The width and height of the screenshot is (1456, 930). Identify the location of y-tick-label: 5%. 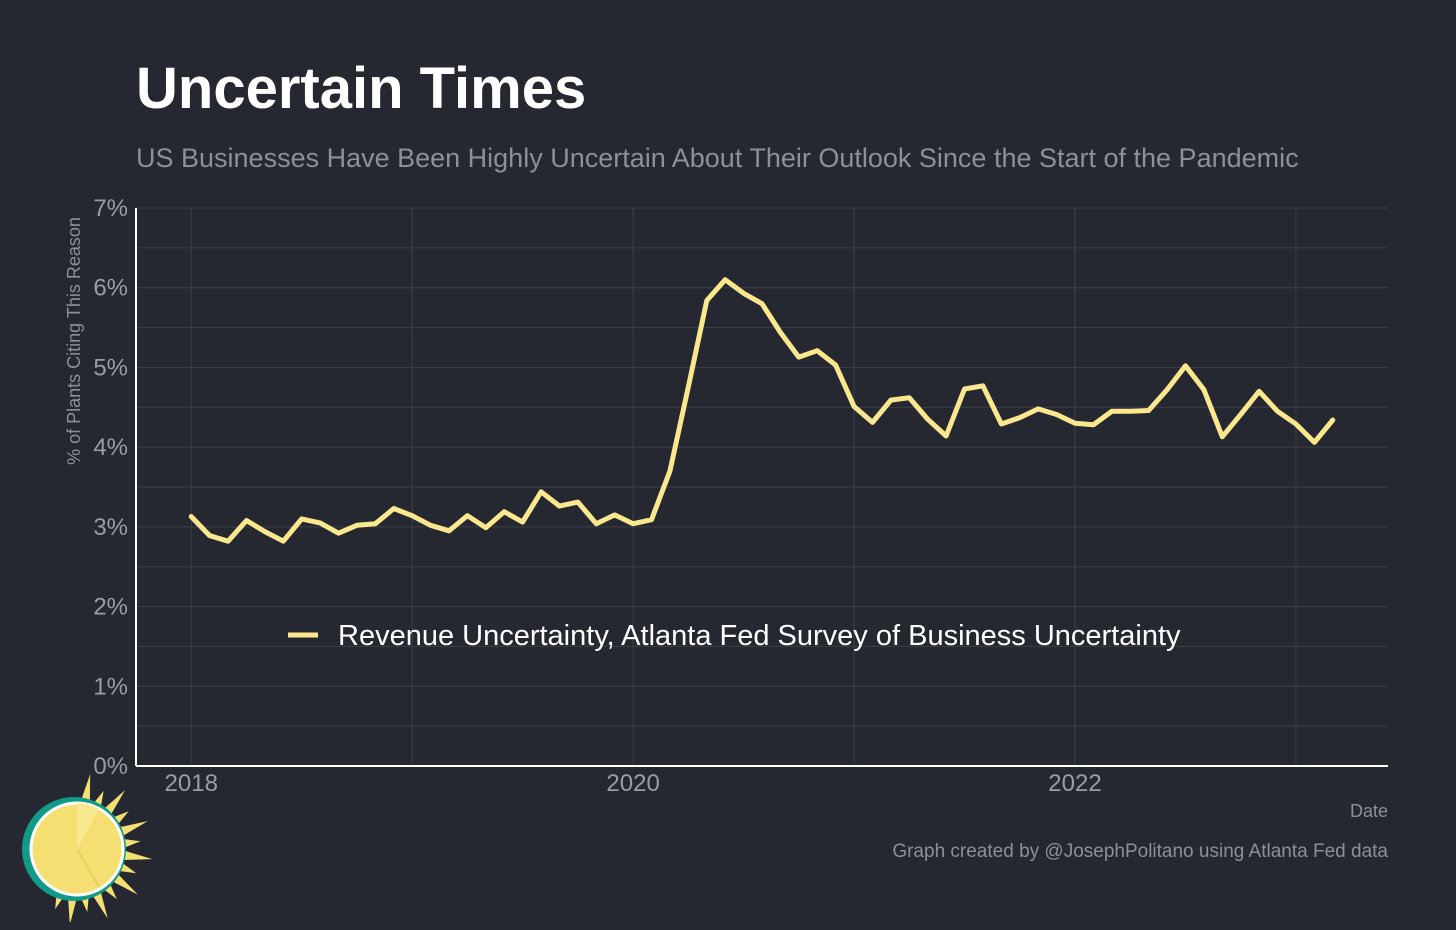
(110, 367).